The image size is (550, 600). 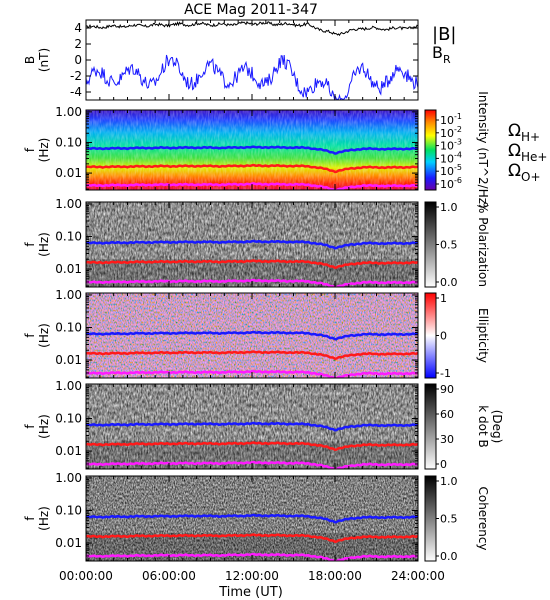 I want to click on colorbar-tick-label: 30, so click(x=447, y=439).